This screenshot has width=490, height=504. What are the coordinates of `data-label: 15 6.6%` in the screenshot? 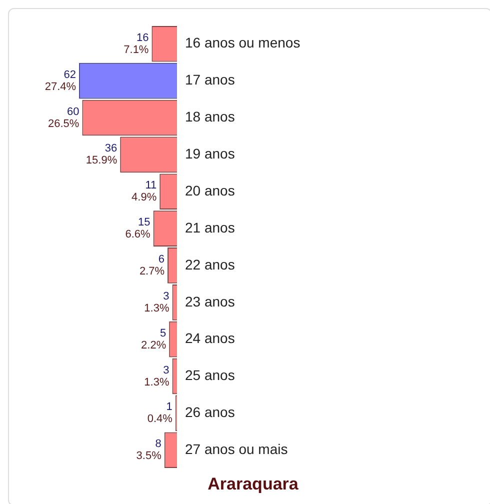 It's located at (138, 228).